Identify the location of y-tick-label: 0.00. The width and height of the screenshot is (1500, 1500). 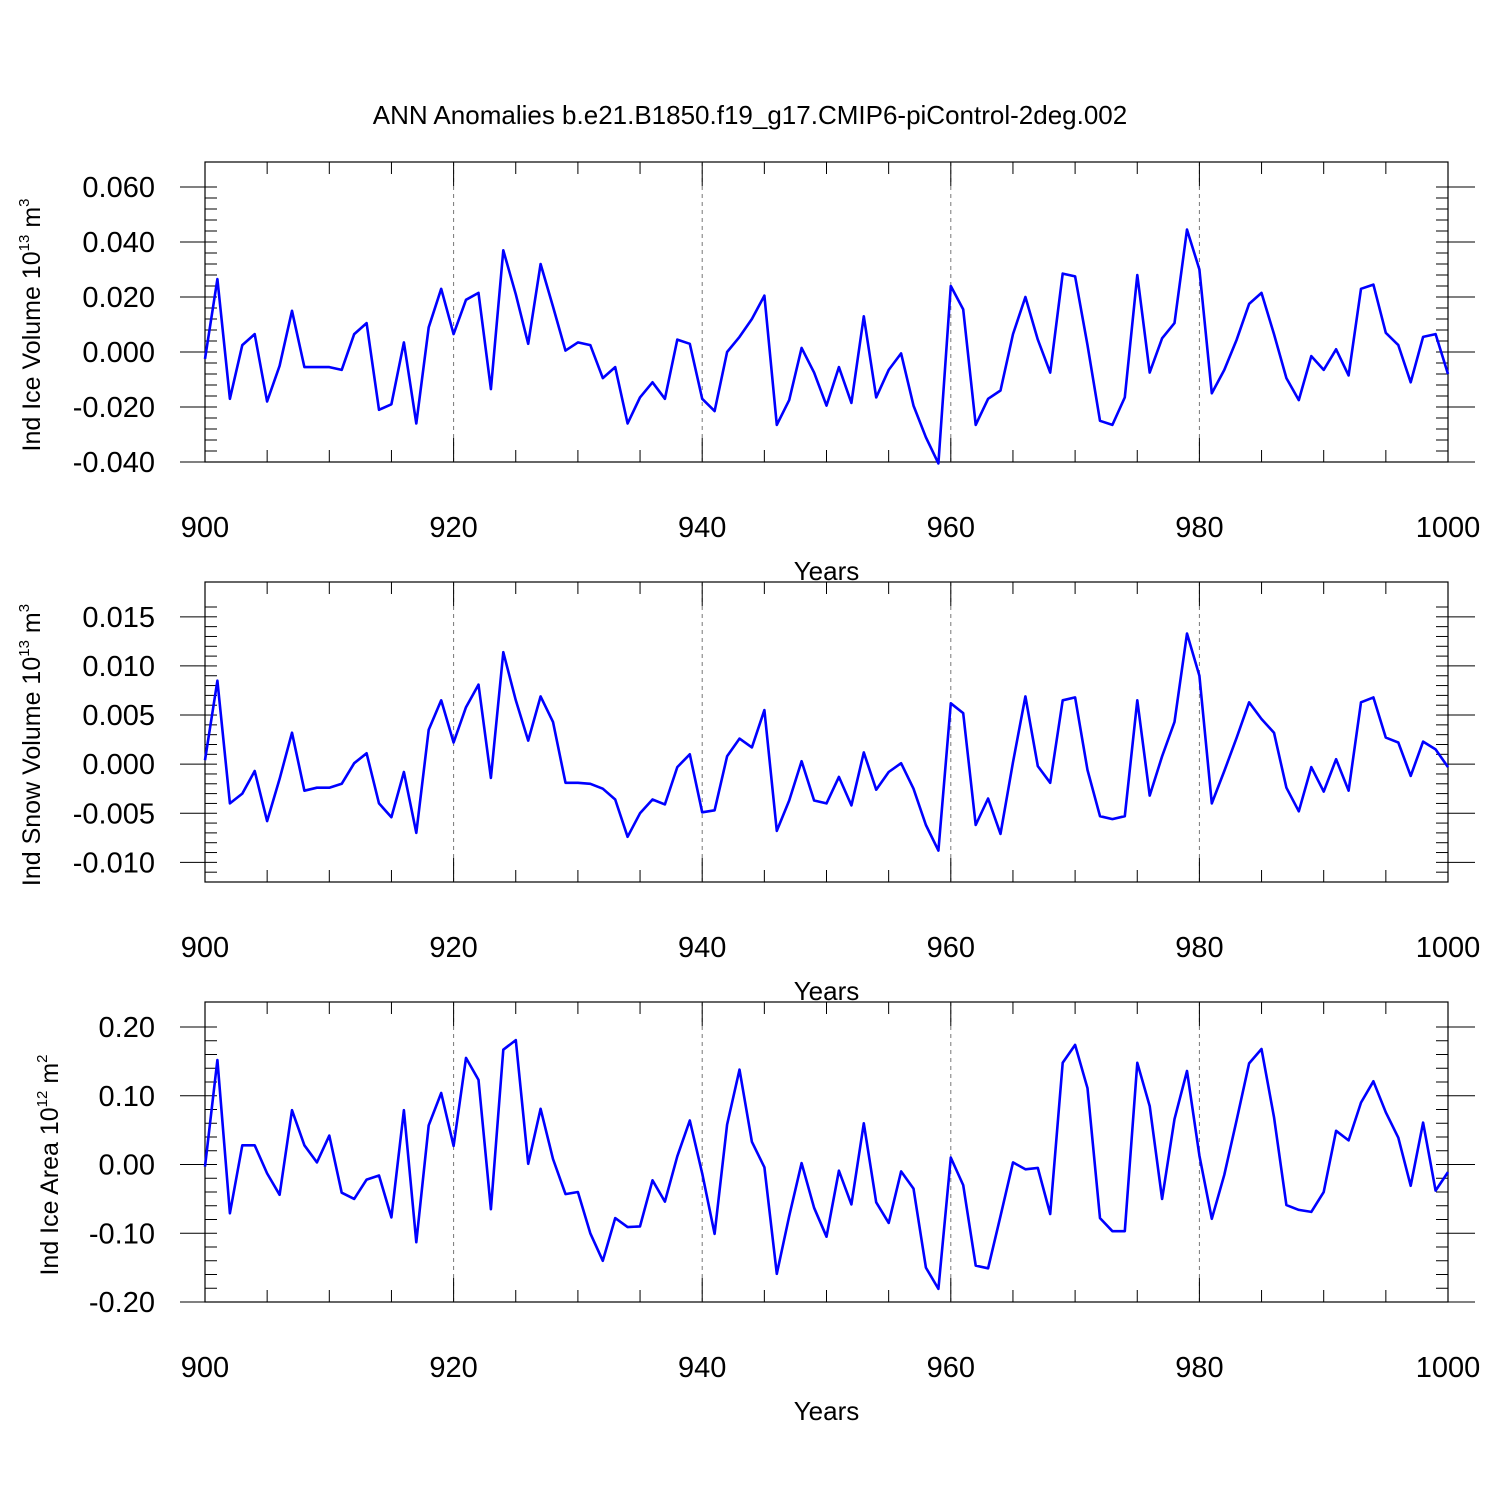
(127, 1166).